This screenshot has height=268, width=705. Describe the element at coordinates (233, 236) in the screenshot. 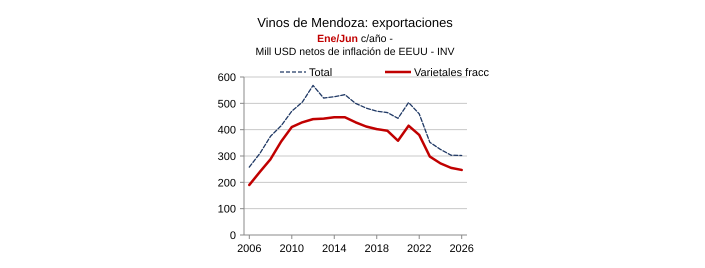

I see `y-tick-label: 0` at that location.